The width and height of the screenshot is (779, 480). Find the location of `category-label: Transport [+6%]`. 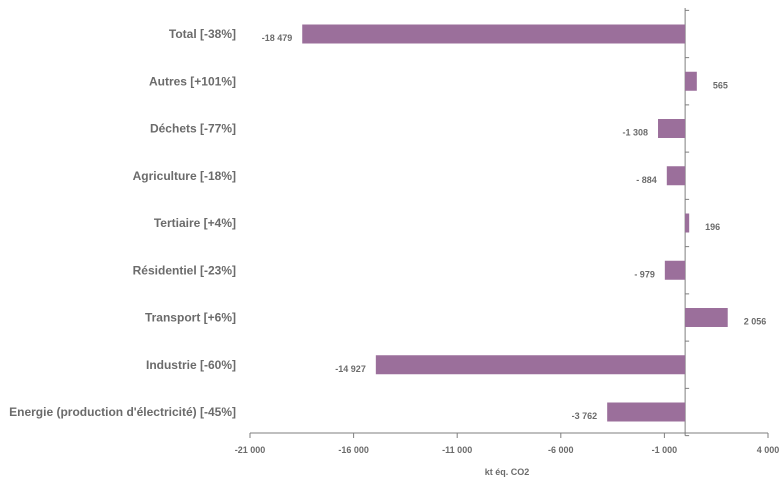

category-label: Transport [+6%] is located at coordinates (190, 318).